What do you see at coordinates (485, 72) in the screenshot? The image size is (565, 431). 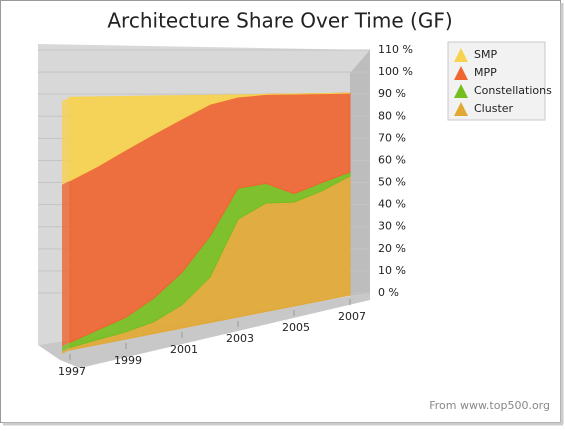 I see `legend-label: MPP` at bounding box center [485, 72].